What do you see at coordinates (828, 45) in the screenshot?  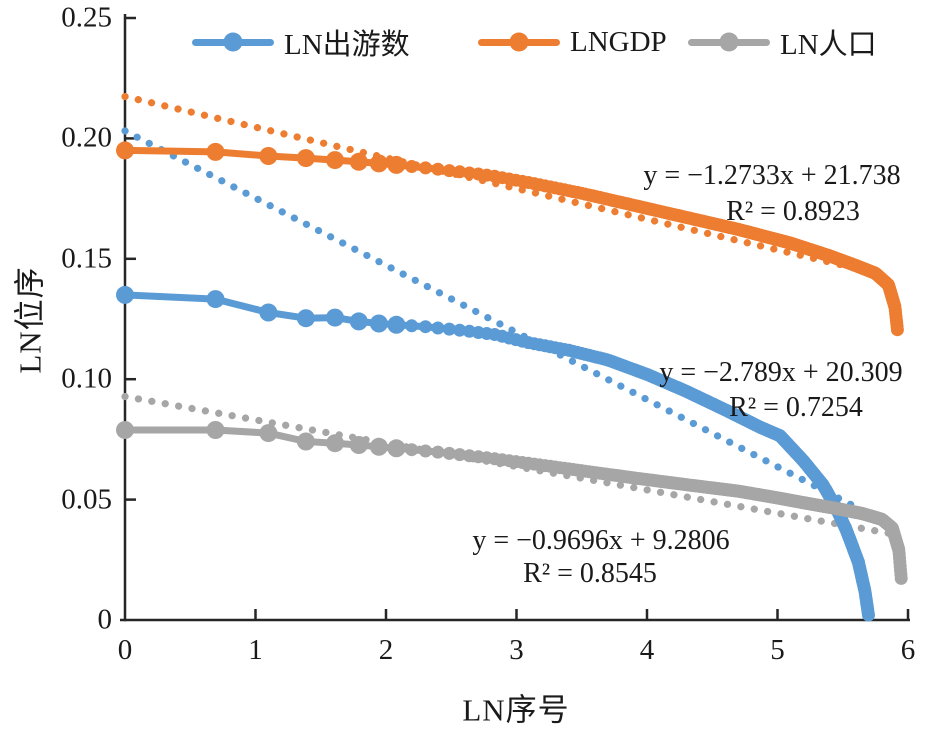 I see `legend-label: LN人口` at bounding box center [828, 45].